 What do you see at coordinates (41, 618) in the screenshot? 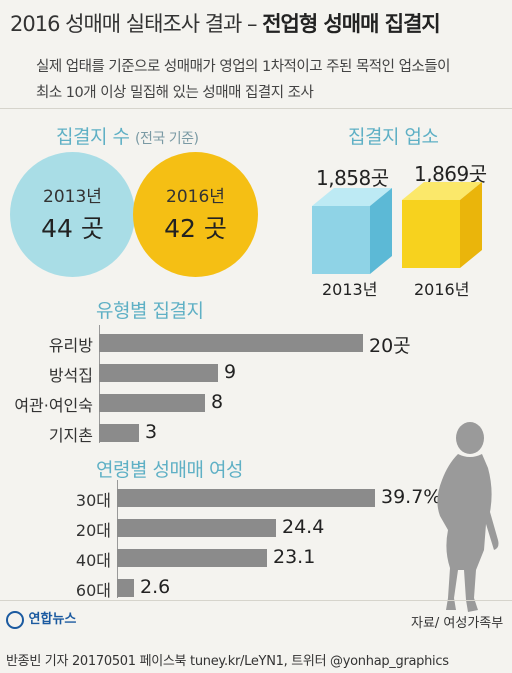
I see `yonhap-logo: 연합뉴스` at bounding box center [41, 618].